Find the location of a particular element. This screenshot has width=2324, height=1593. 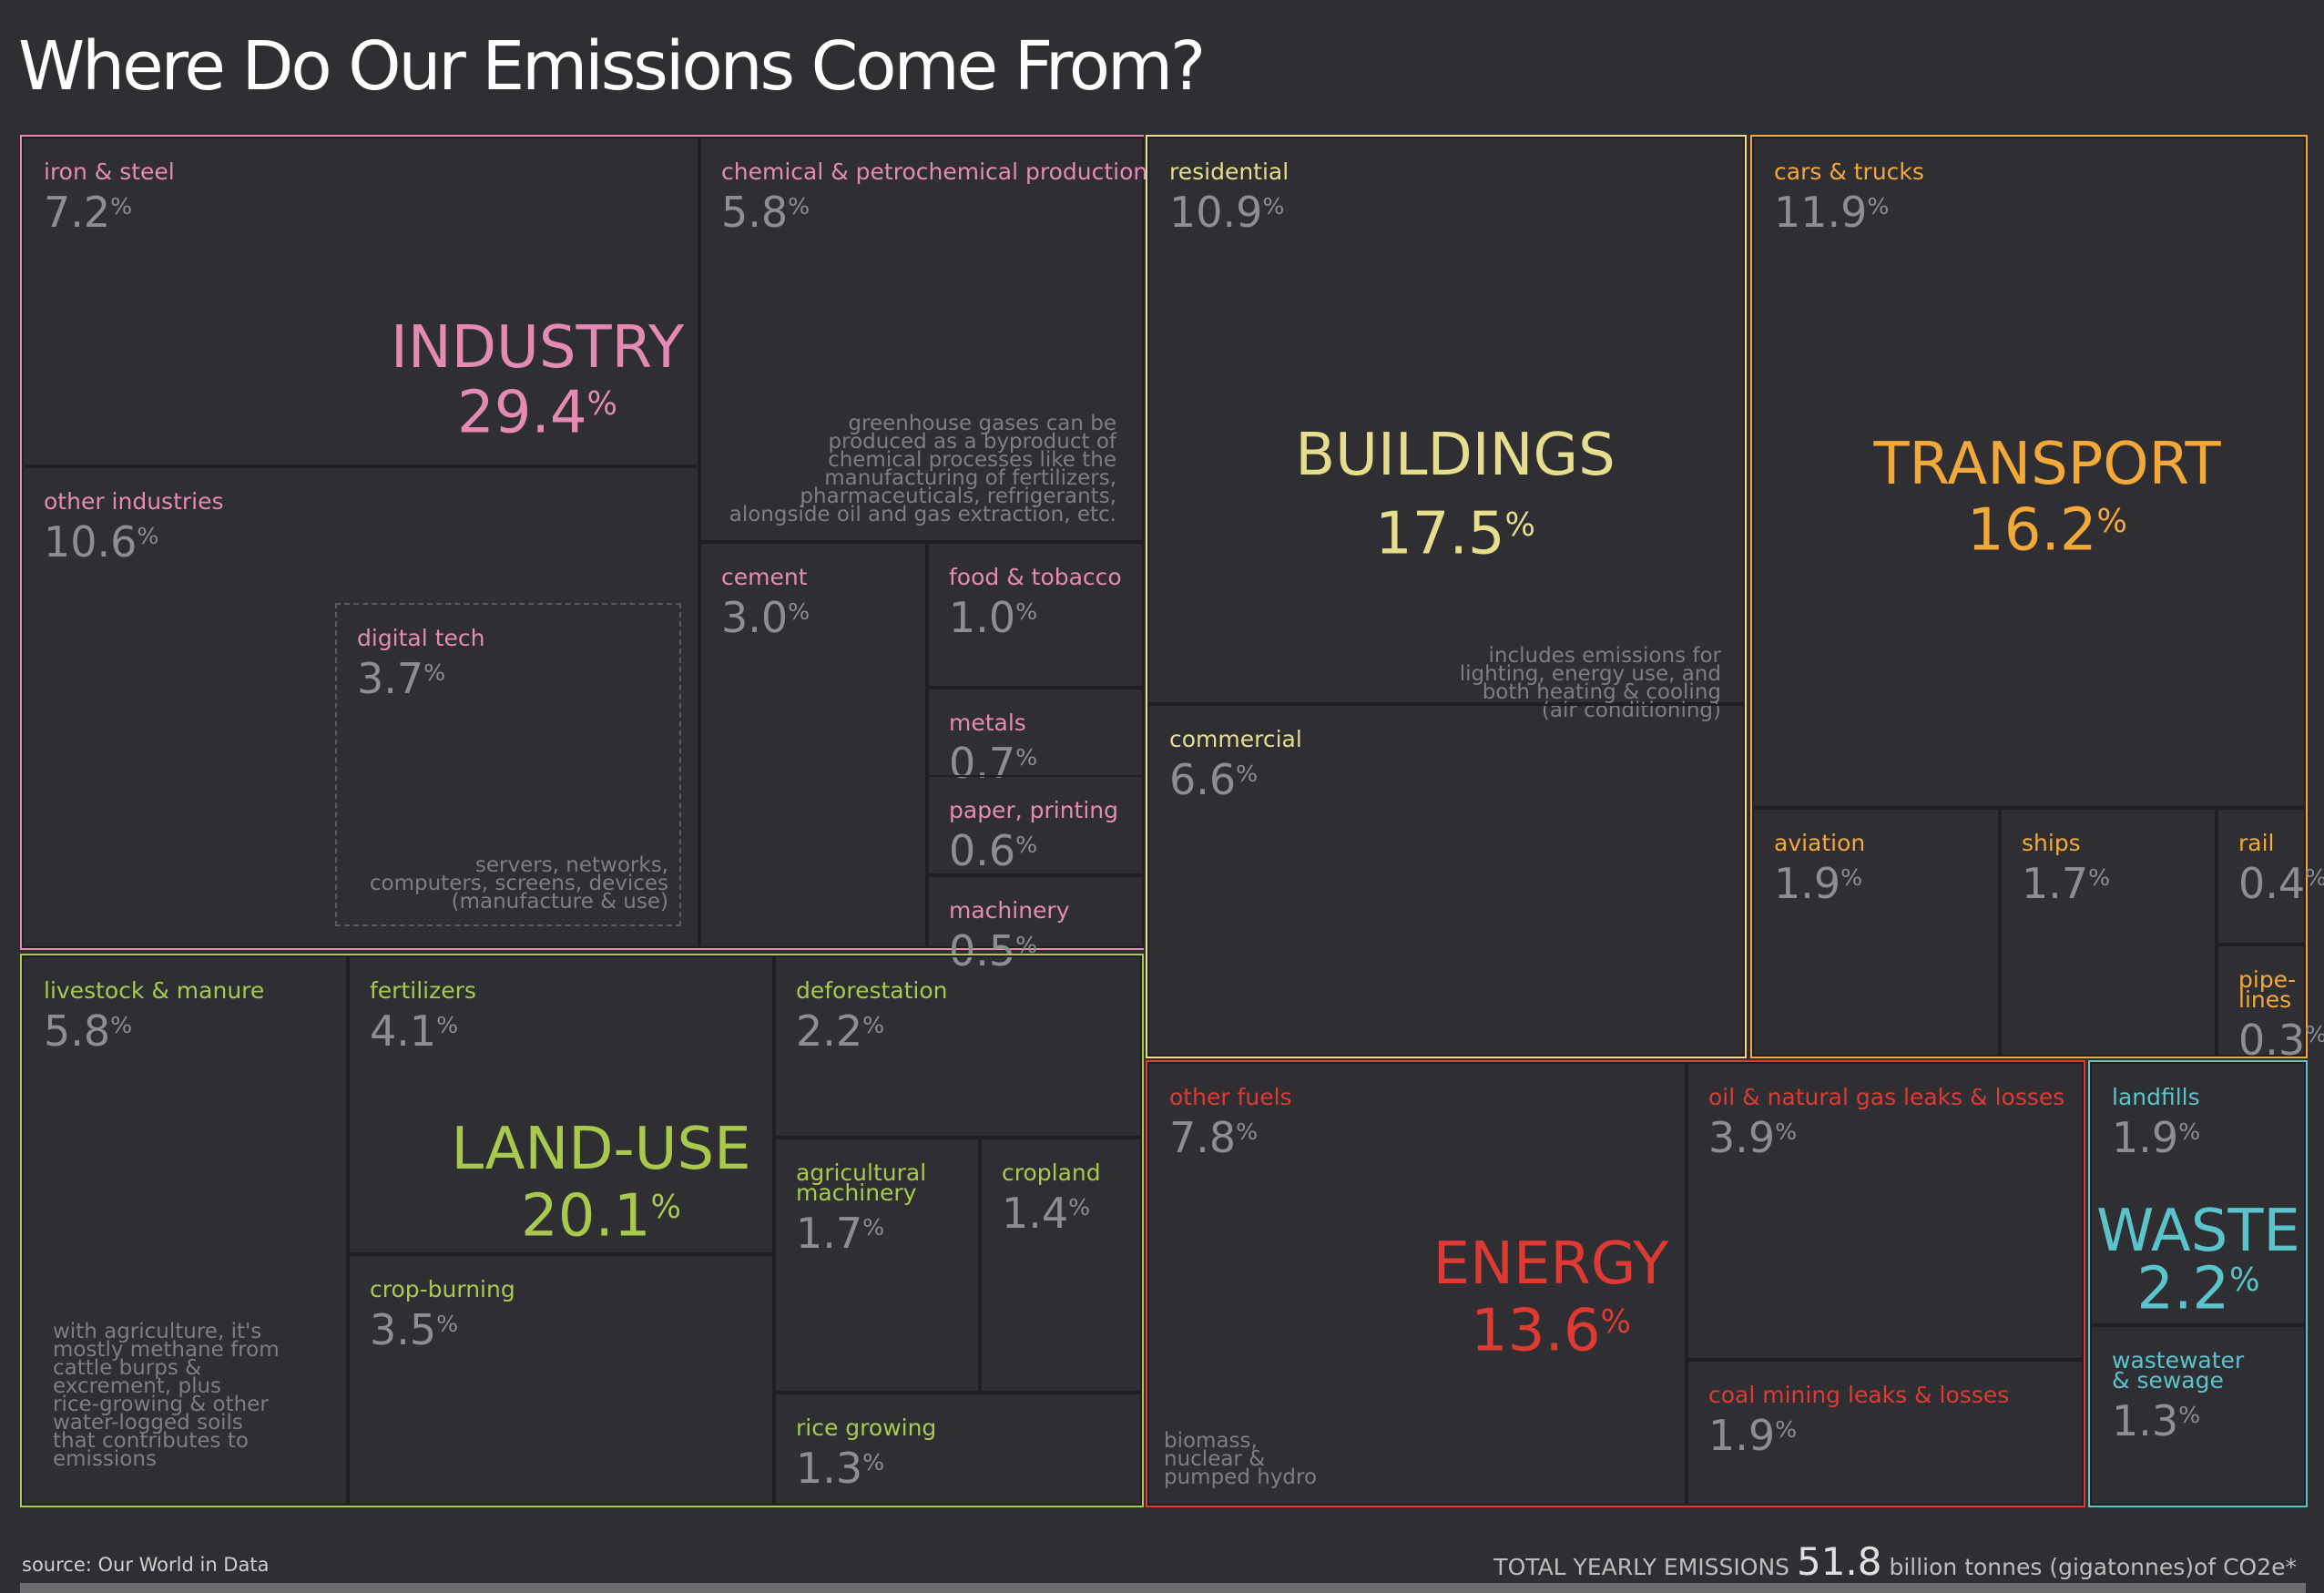

tile-other-industries is located at coordinates (360, 707).